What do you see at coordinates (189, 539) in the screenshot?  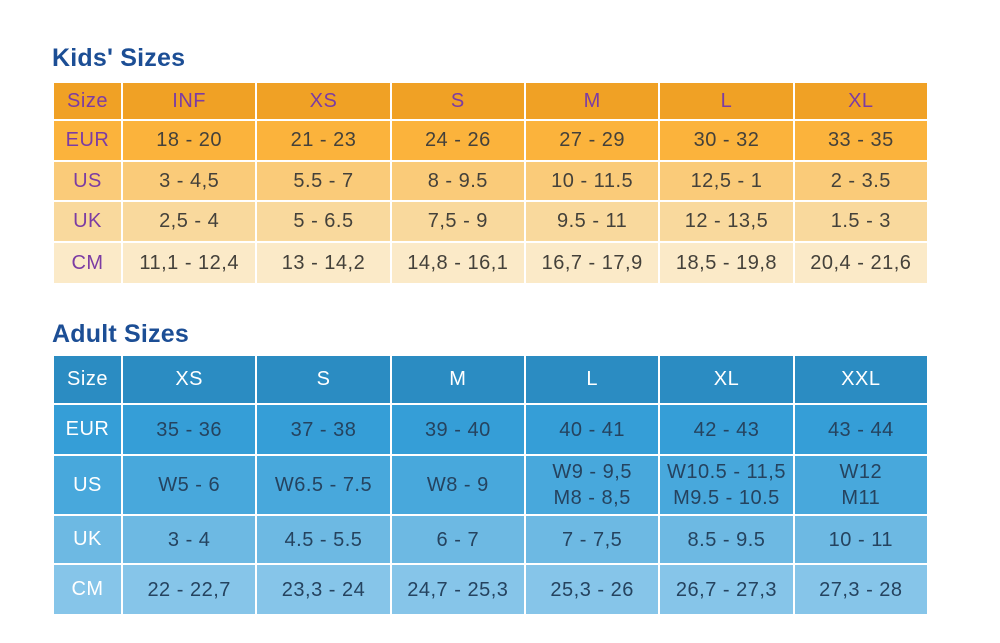 I see `adult-cell-uk-xs: 3 - 4` at bounding box center [189, 539].